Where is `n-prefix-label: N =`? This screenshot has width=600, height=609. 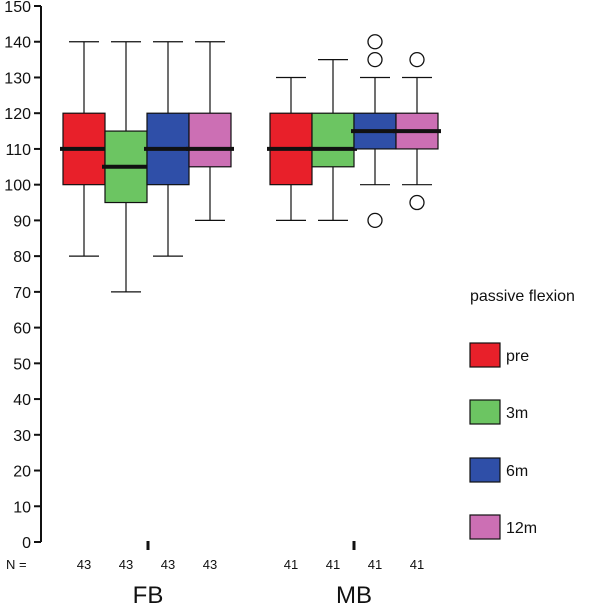
n-prefix-label: N = is located at coordinates (16, 564).